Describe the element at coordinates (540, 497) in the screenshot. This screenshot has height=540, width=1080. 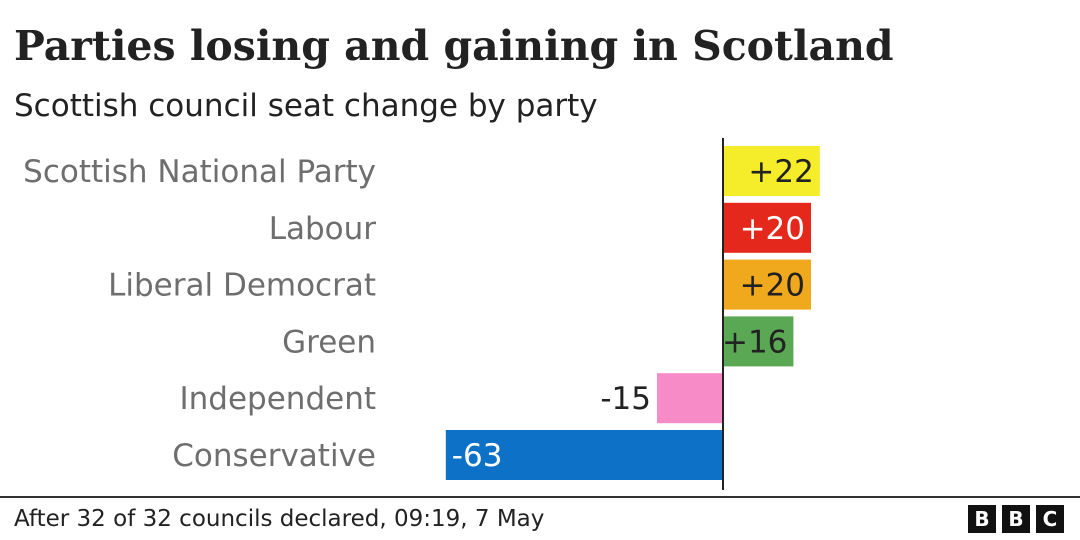
I see `footer-divider` at that location.